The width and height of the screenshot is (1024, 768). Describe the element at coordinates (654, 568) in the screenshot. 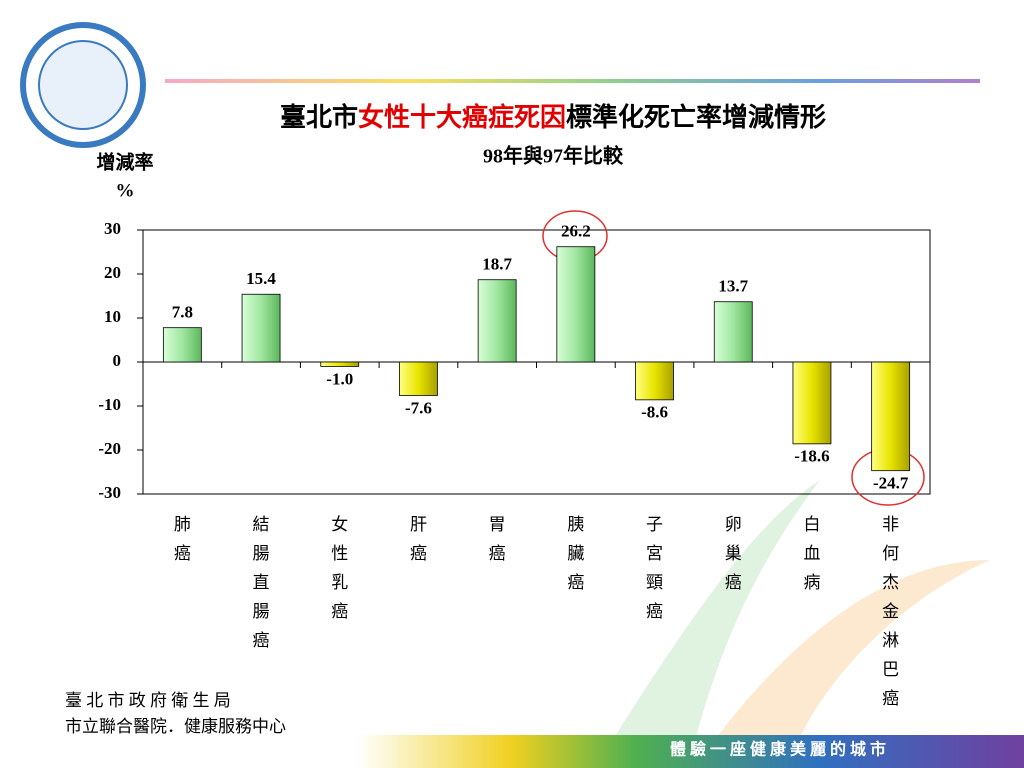

I see `x-tick-label: 子宮頸癌` at that location.